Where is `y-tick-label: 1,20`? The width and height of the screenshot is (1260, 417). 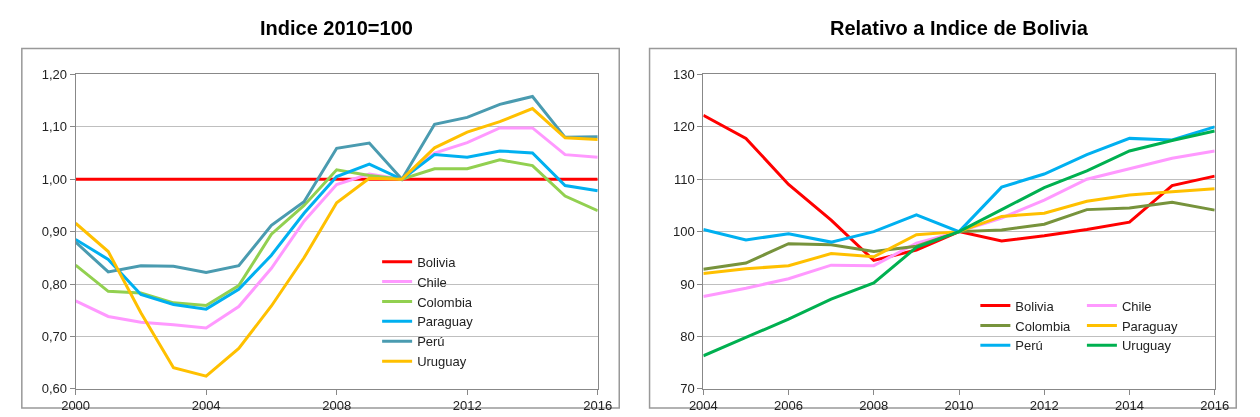
y-tick-label: 1,20 is located at coordinates (54, 75).